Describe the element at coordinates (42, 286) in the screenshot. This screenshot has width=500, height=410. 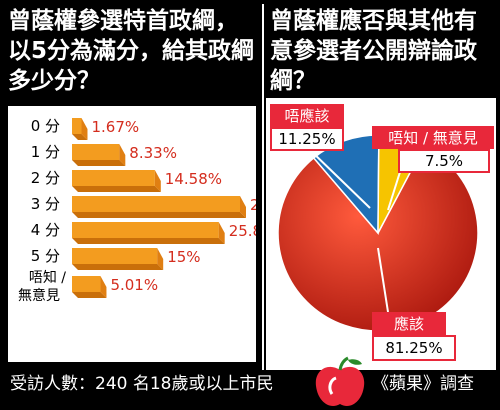
I see `category-label: 唔知 /無意見` at that location.